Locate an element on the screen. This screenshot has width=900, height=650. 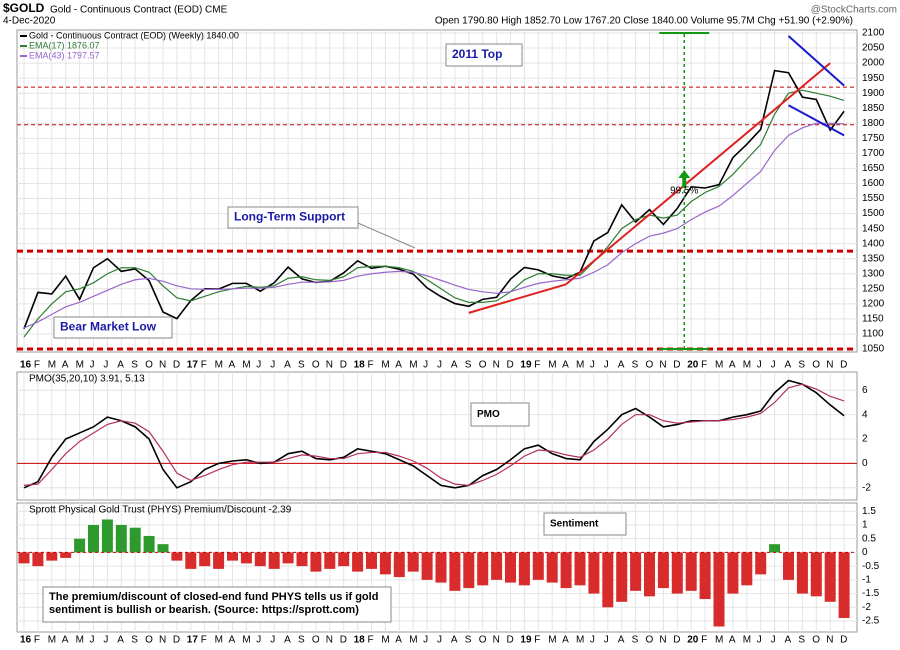
x-tick-label: 18 is located at coordinates (360, 640).